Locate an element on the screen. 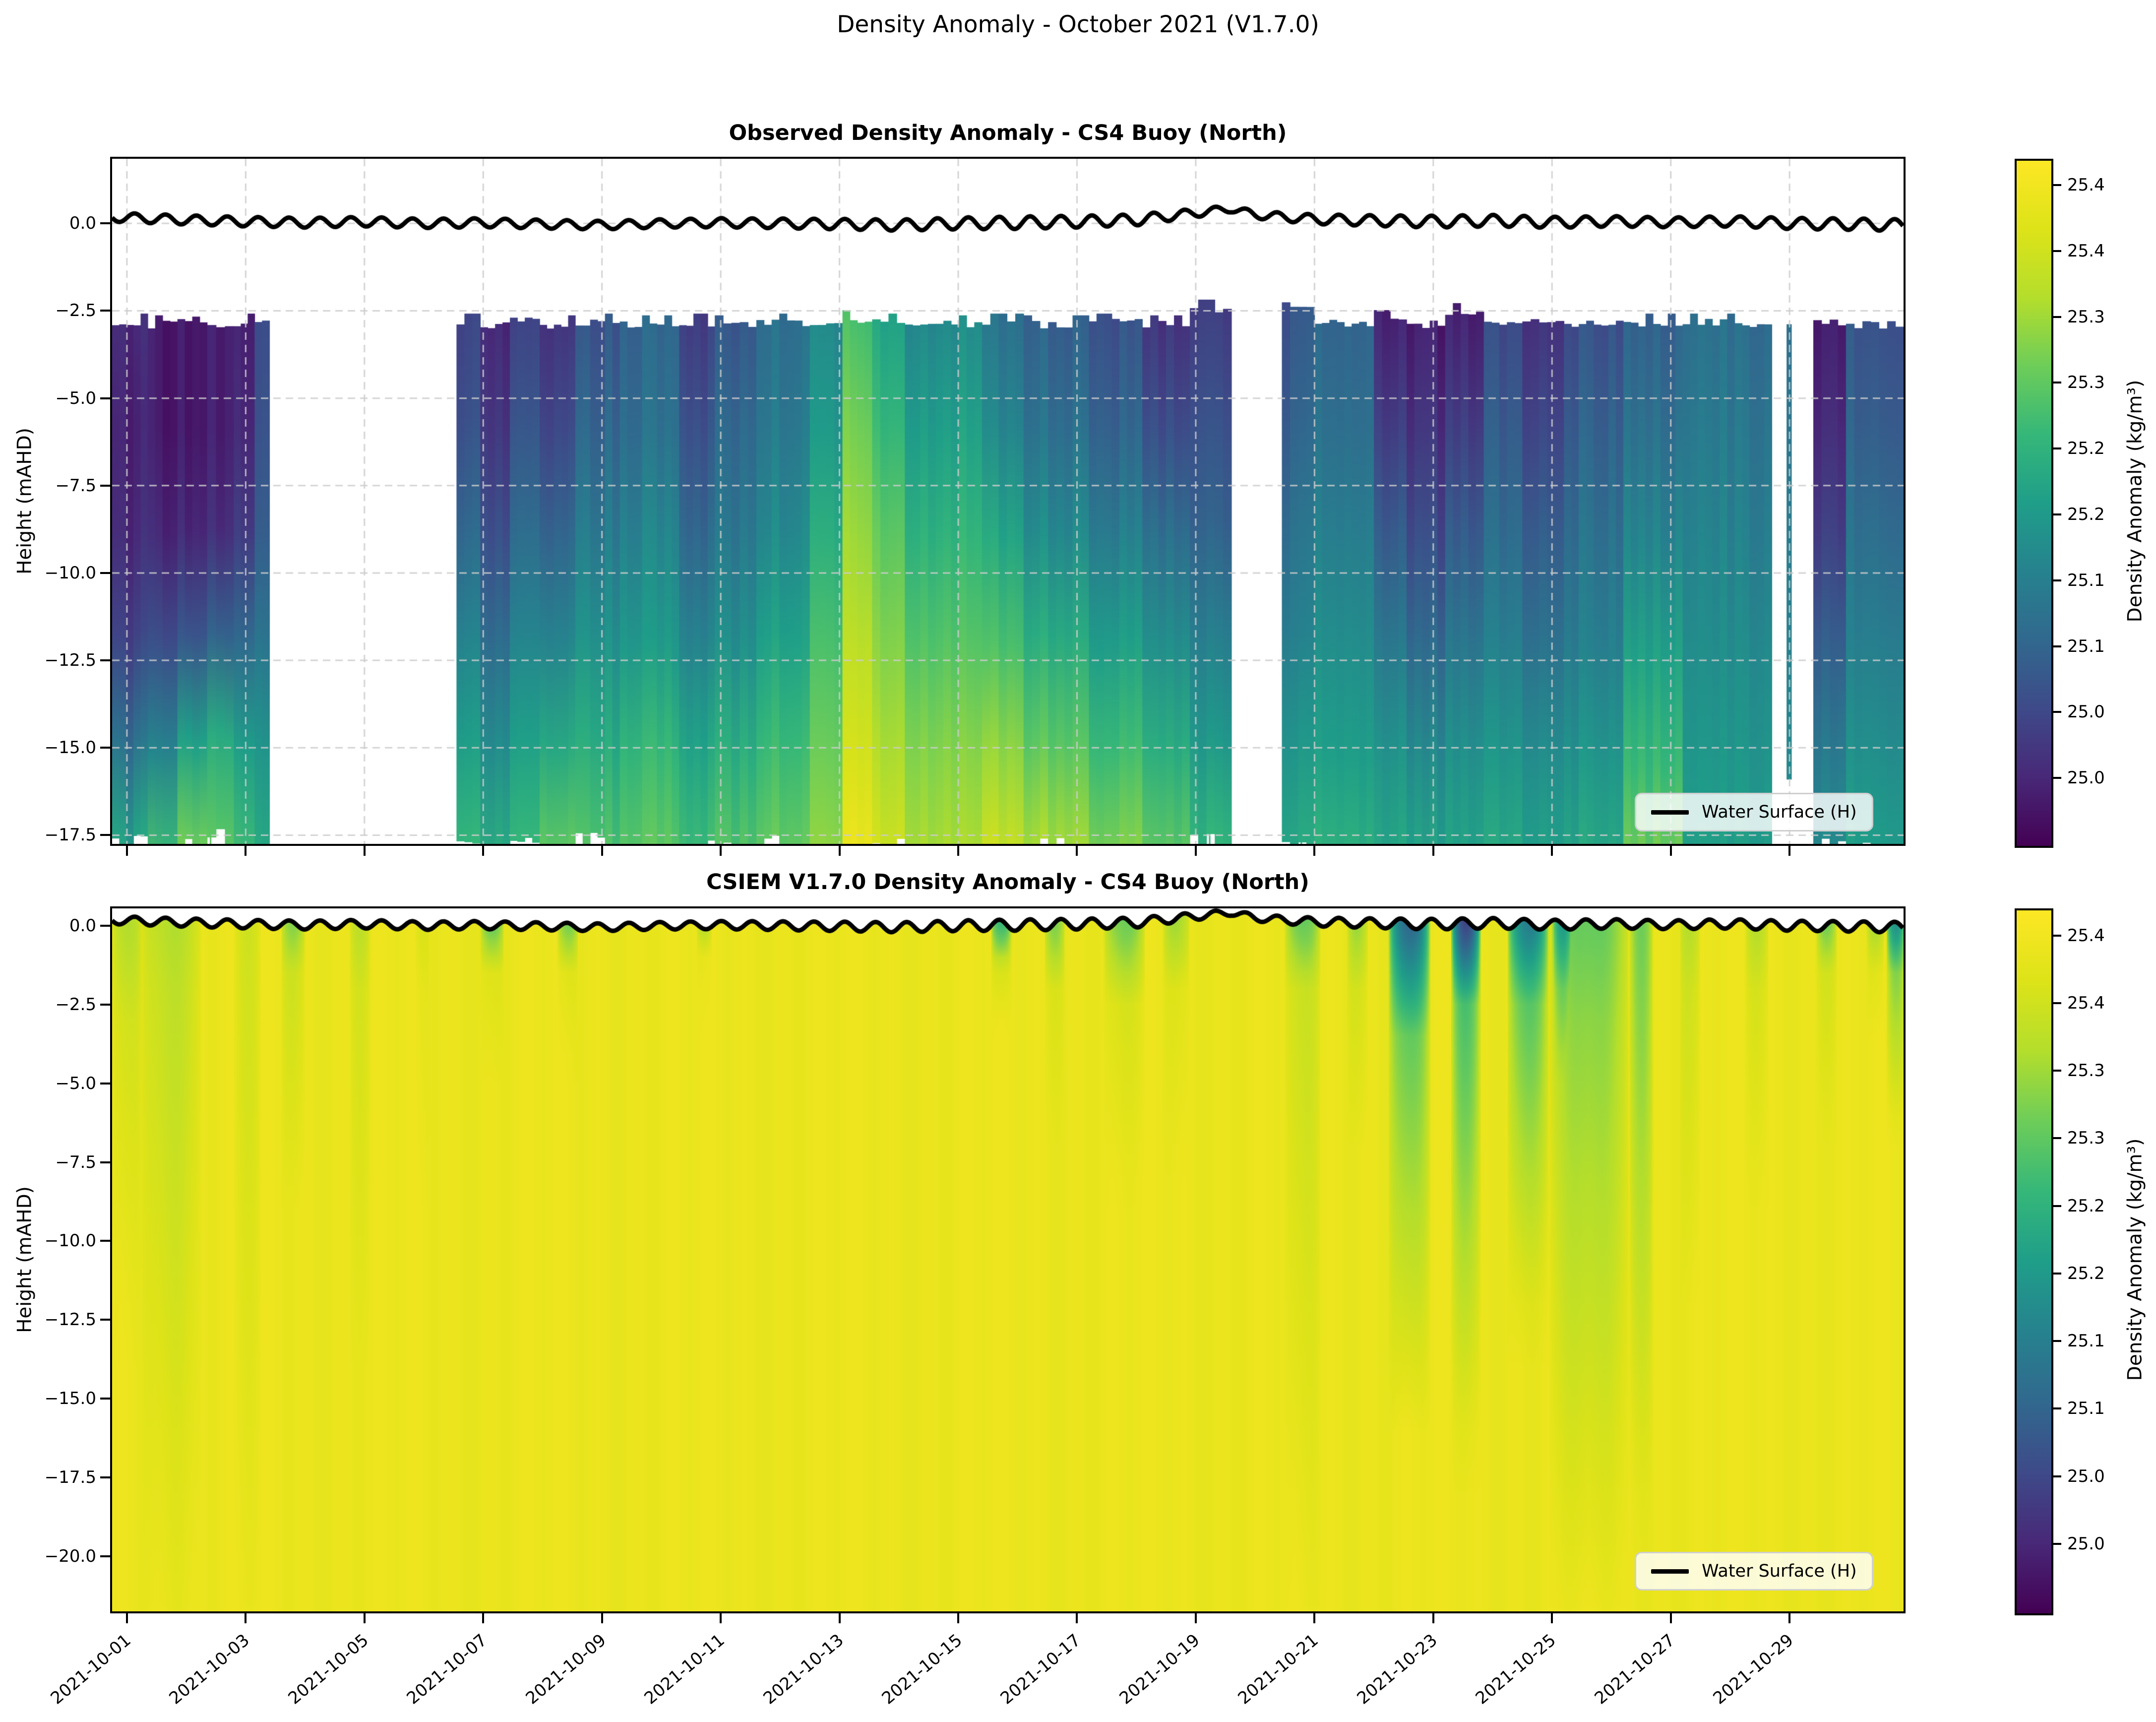 The width and height of the screenshot is (2156, 1722). observed-y-axis-label: Height (mAHD) is located at coordinates (24, 501).